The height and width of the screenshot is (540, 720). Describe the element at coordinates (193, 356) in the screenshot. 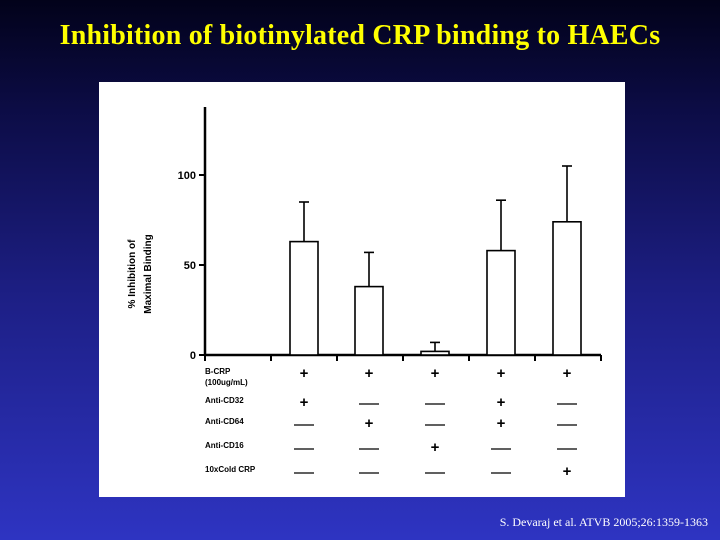

I see `y-tick-label: 0` at that location.